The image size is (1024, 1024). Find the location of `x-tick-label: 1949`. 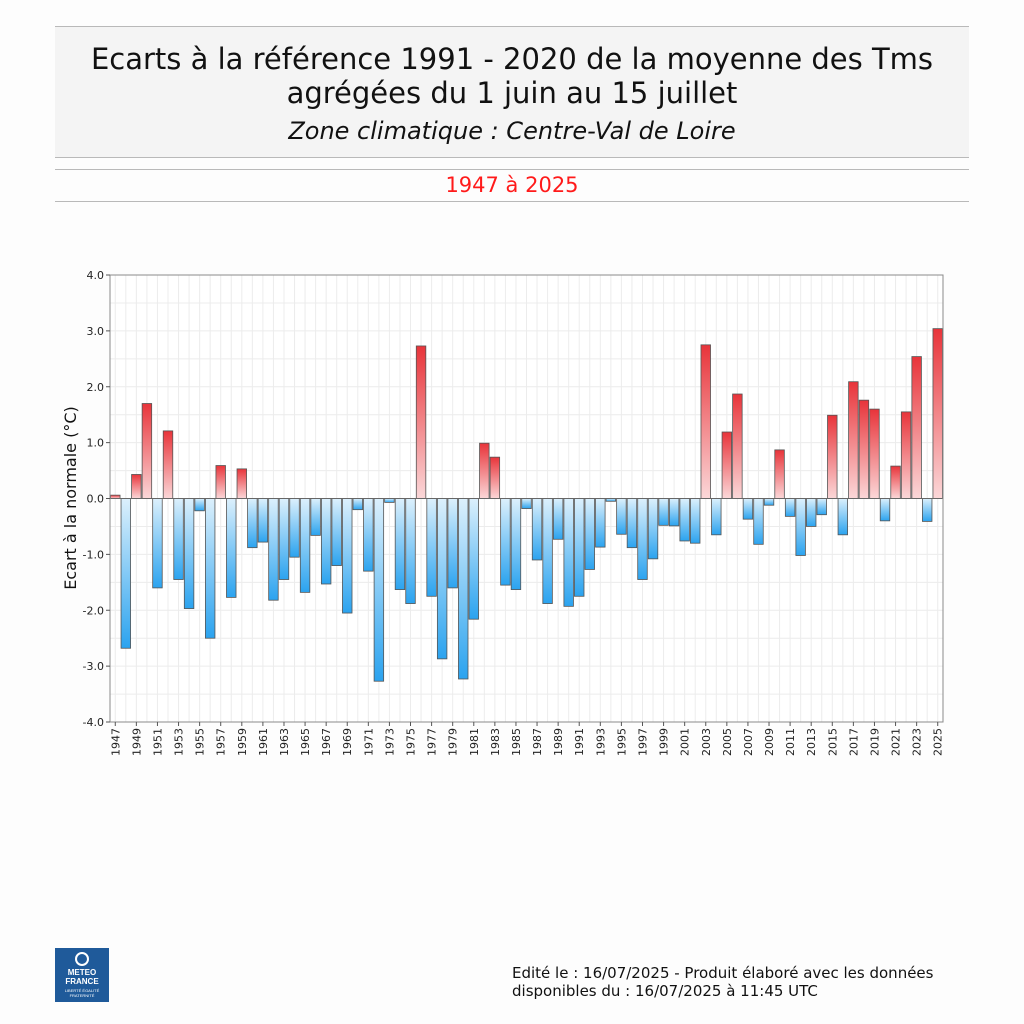

x-tick-label: 1949 is located at coordinates (136, 742).